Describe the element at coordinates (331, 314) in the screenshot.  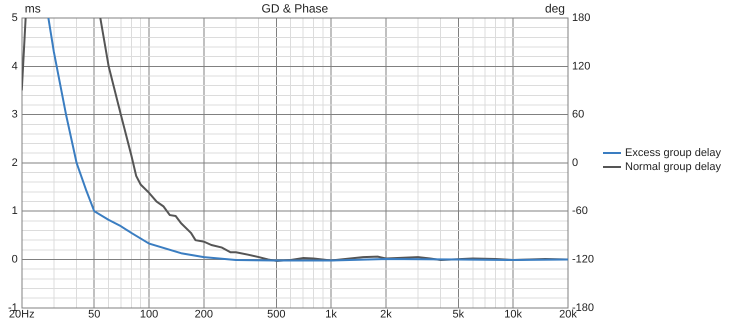
I see `x-tick-label: 1k` at that location.